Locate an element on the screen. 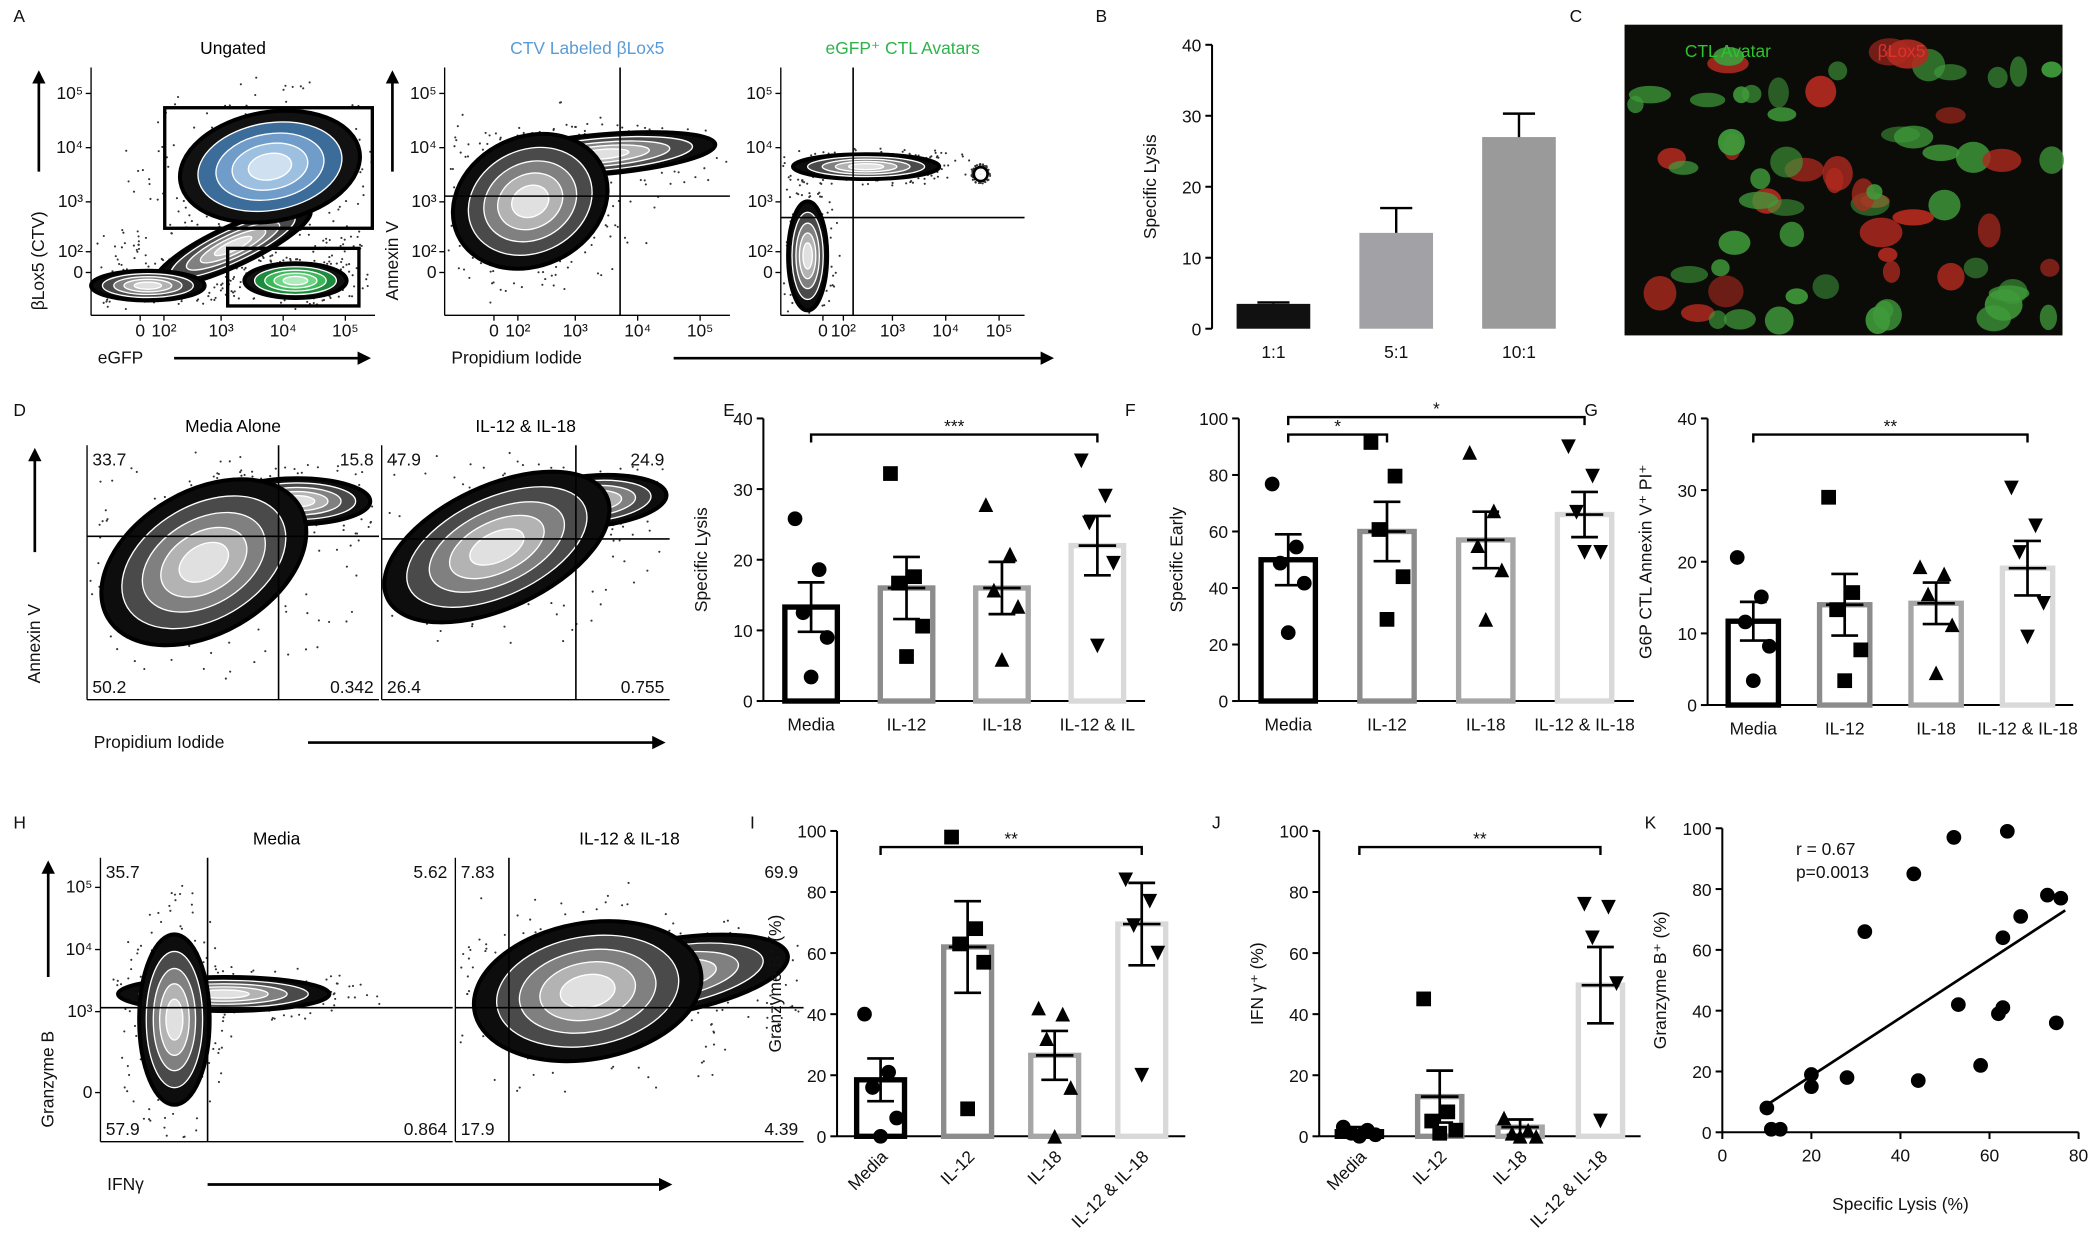 The width and height of the screenshot is (2100, 1236). y-tick-label: 10⁵ is located at coordinates (759, 93).